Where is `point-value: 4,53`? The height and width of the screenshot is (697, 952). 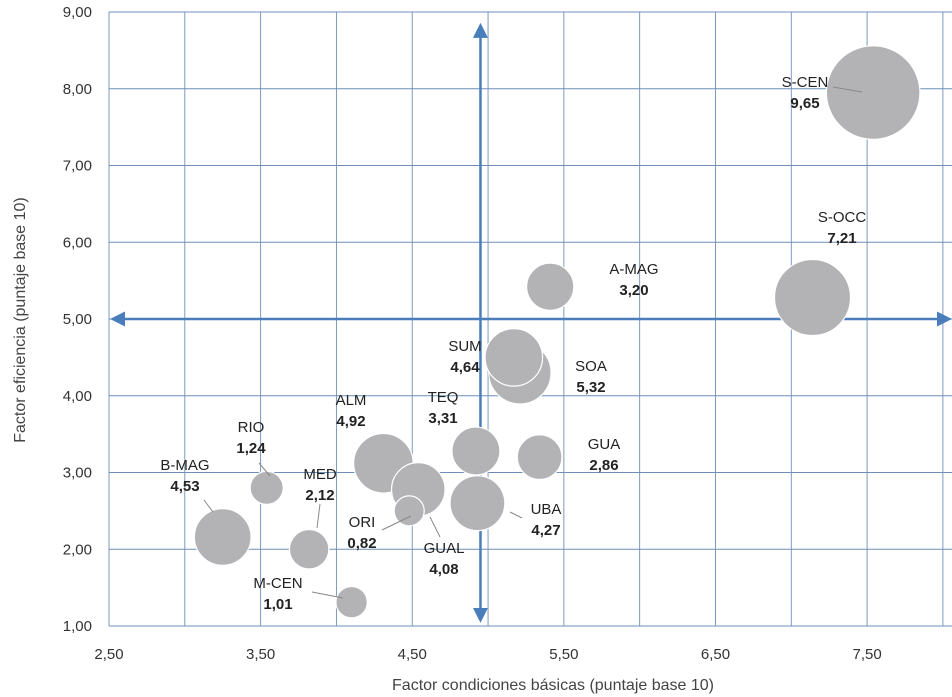 point-value: 4,53 is located at coordinates (184, 486).